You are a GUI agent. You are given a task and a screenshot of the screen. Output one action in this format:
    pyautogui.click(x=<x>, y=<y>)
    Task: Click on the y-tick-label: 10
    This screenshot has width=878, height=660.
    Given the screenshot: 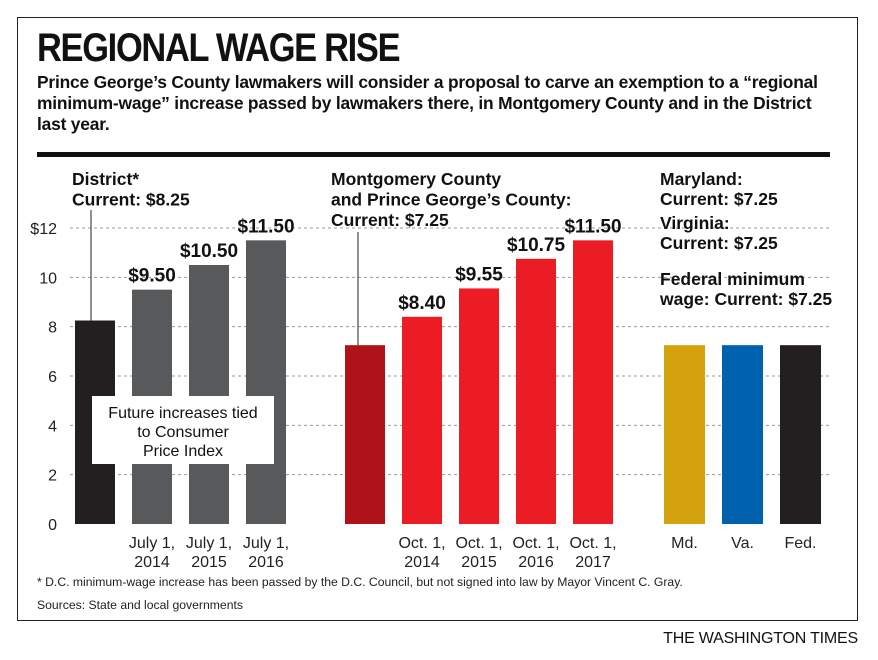 What is the action you would take?
    pyautogui.click(x=48, y=278)
    